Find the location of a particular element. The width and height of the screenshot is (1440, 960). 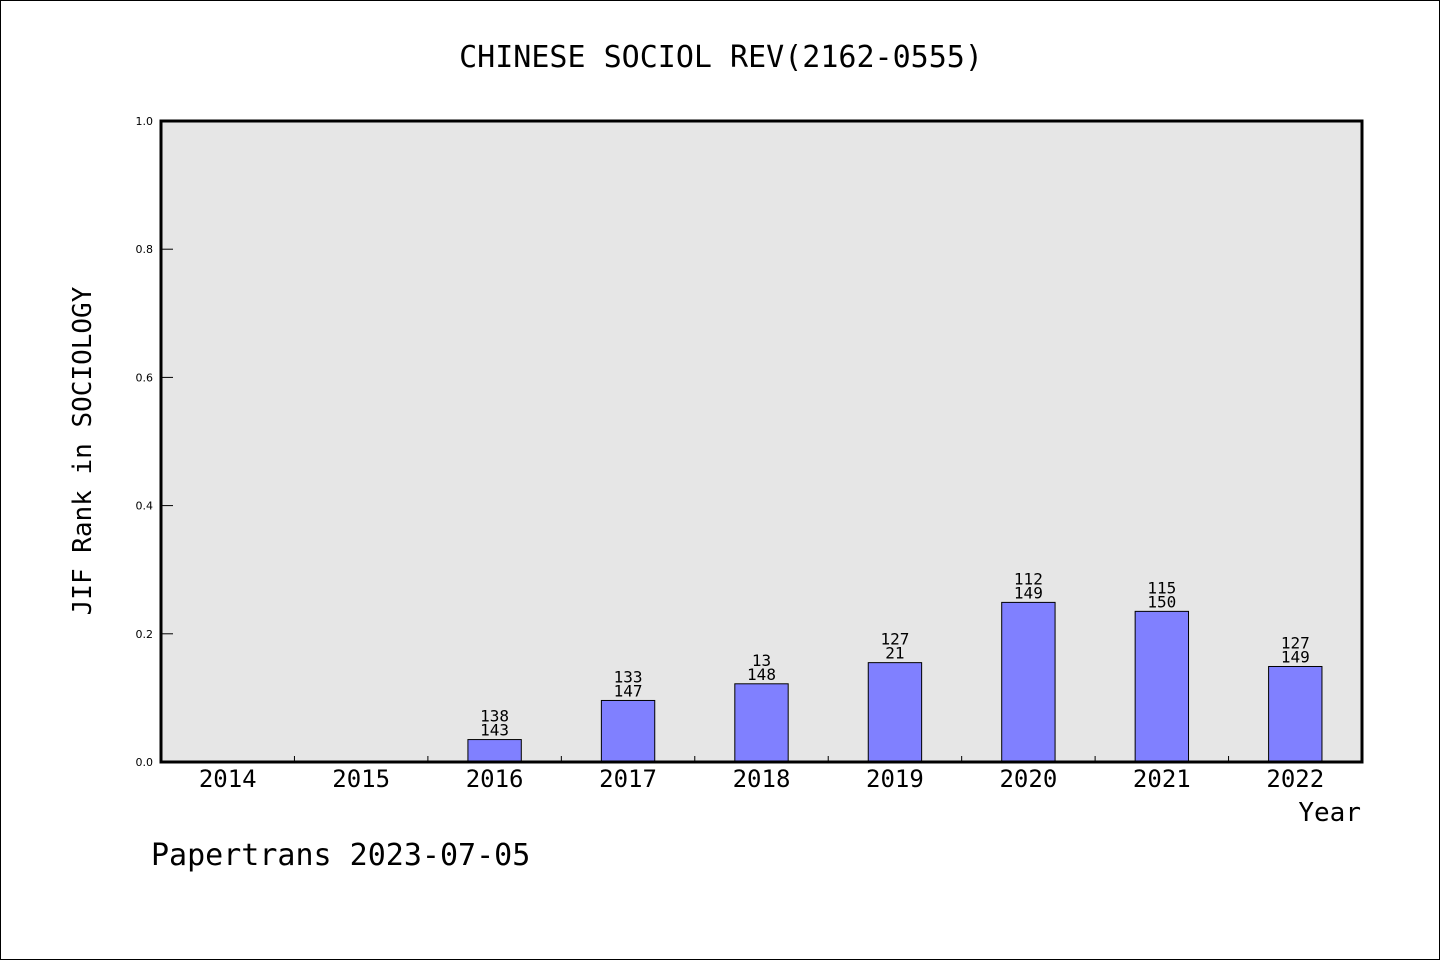

y-tick-label: 0.0 is located at coordinates (145, 762).